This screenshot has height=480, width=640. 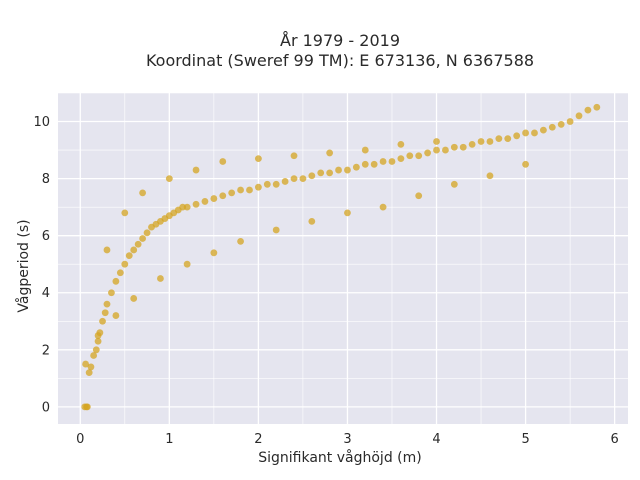 What do you see at coordinates (339, 457) in the screenshot?
I see `x-axis-label: Signifikant våghöjd (m)` at bounding box center [339, 457].